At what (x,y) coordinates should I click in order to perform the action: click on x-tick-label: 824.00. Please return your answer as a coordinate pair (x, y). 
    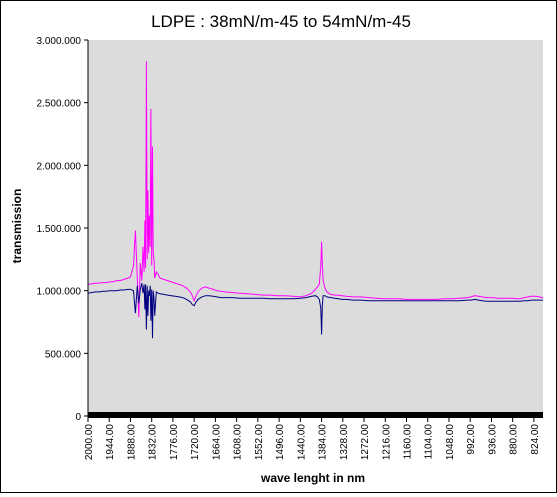
    Looking at the image, I should click on (535, 439).